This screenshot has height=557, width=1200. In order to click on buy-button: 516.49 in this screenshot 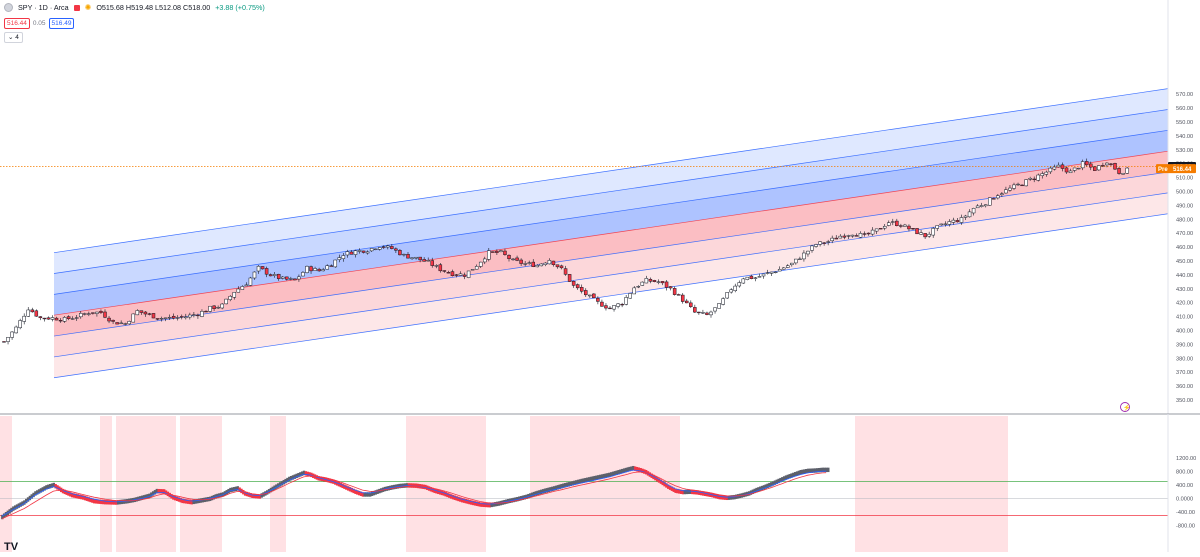, I will do `click(61, 23)`.